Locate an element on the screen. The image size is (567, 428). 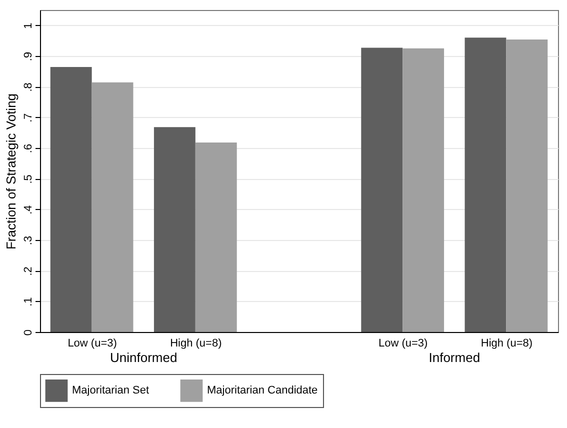
text: Informed is located at coordinates (454, 357).